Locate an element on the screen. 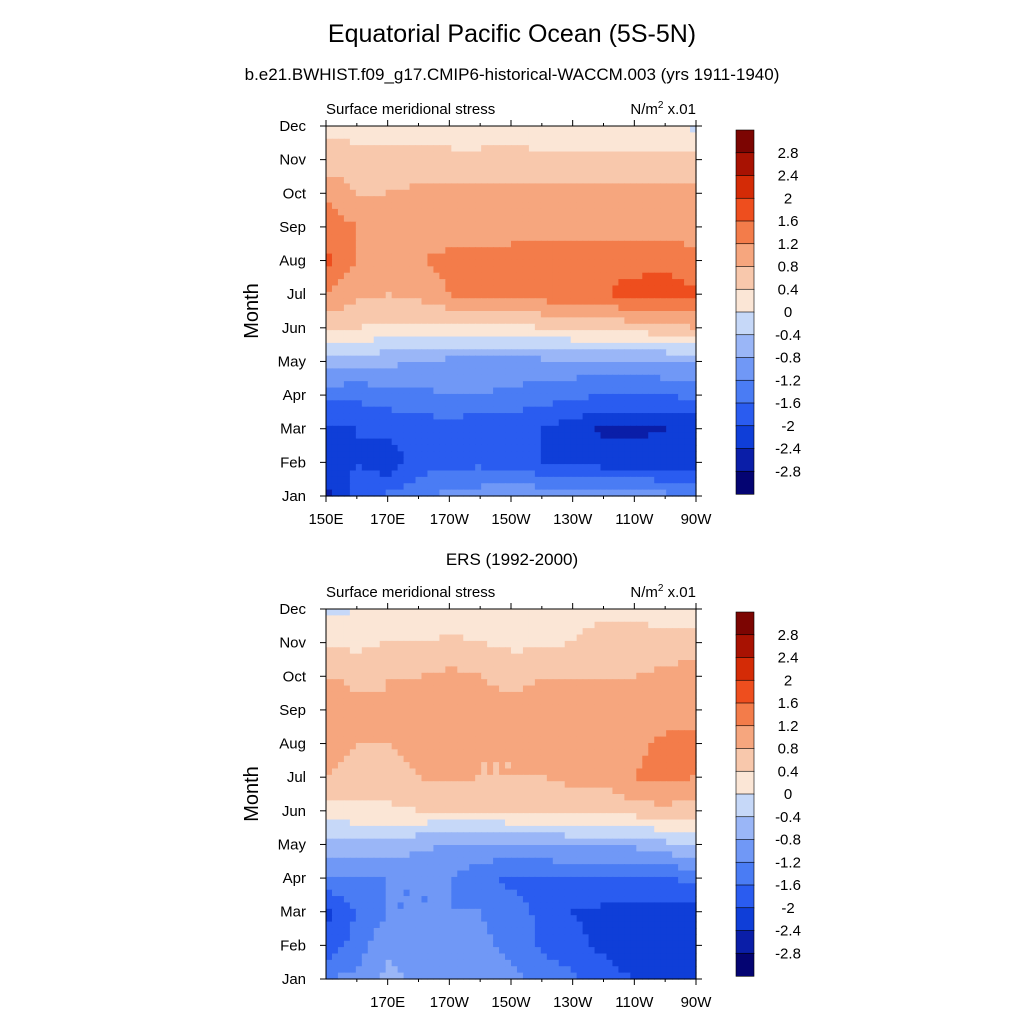 The height and width of the screenshot is (1024, 1024). x-tick-label: 90W is located at coordinates (697, 519).